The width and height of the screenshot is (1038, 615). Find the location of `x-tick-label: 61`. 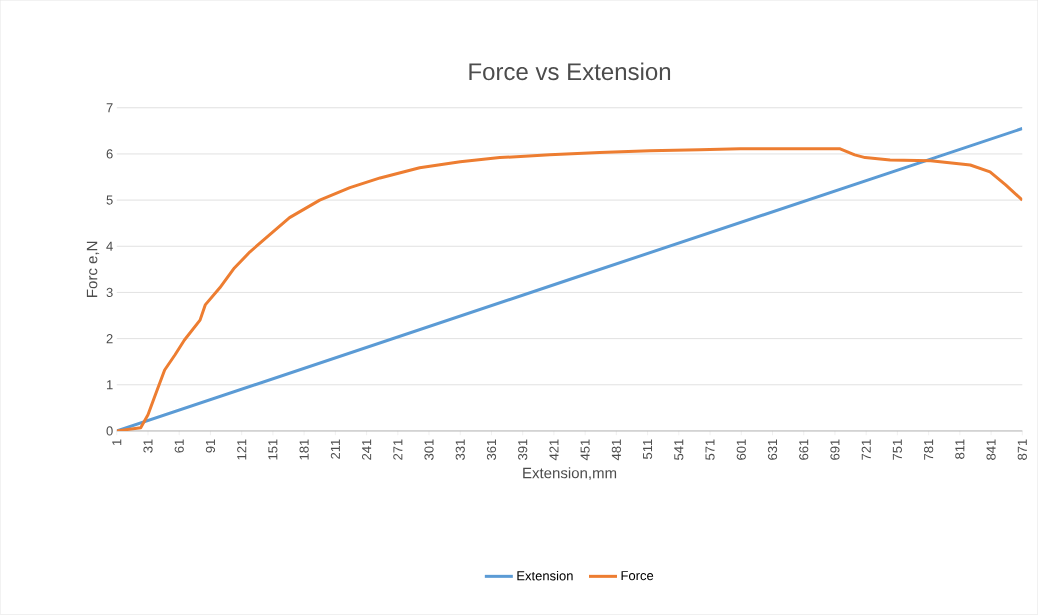

x-tick-label: 61 is located at coordinates (179, 446).